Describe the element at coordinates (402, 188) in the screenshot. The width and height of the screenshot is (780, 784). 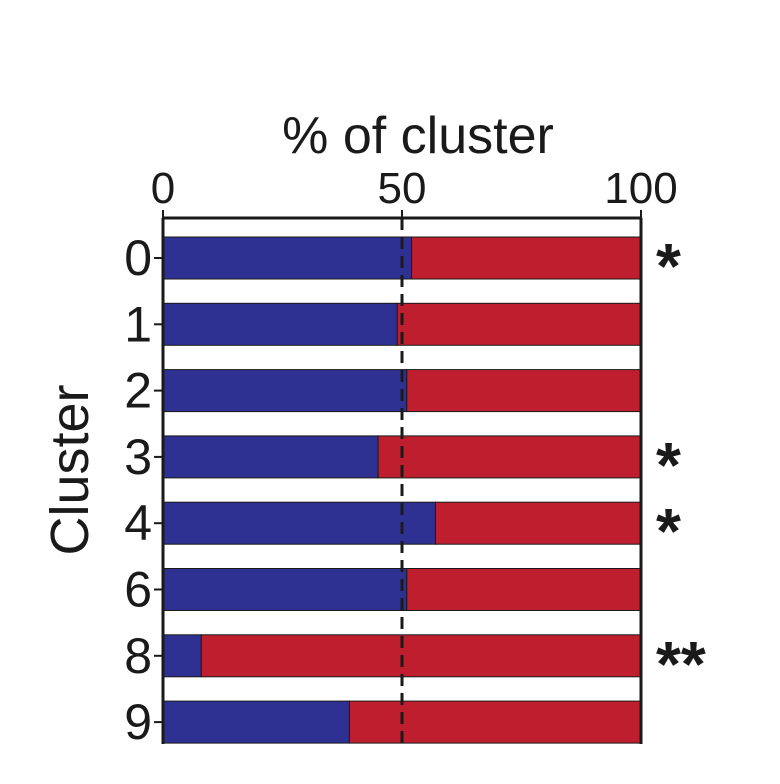
I see `x-tick-label-50: 50` at that location.